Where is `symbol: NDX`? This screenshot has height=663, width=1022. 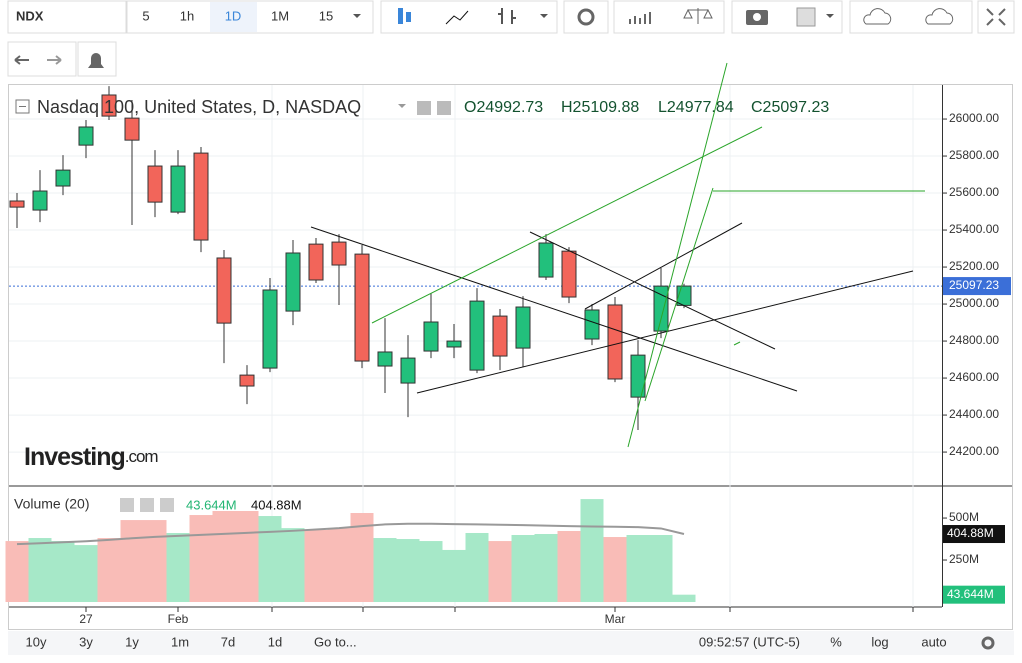
symbol: NDX is located at coordinates (30, 15).